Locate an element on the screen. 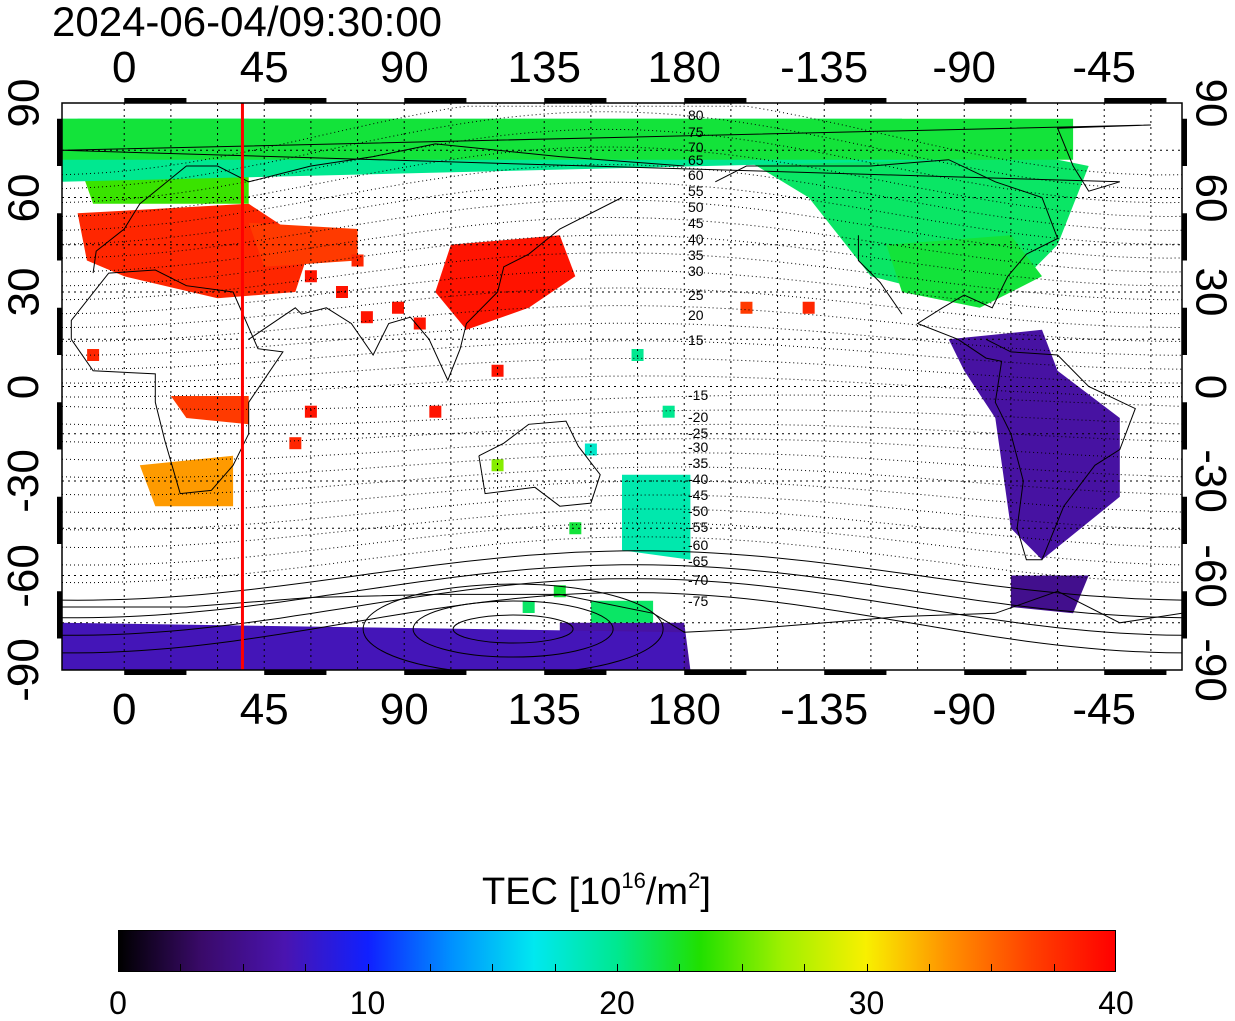  colorbar-tick-label: 40 is located at coordinates (1116, 1003).